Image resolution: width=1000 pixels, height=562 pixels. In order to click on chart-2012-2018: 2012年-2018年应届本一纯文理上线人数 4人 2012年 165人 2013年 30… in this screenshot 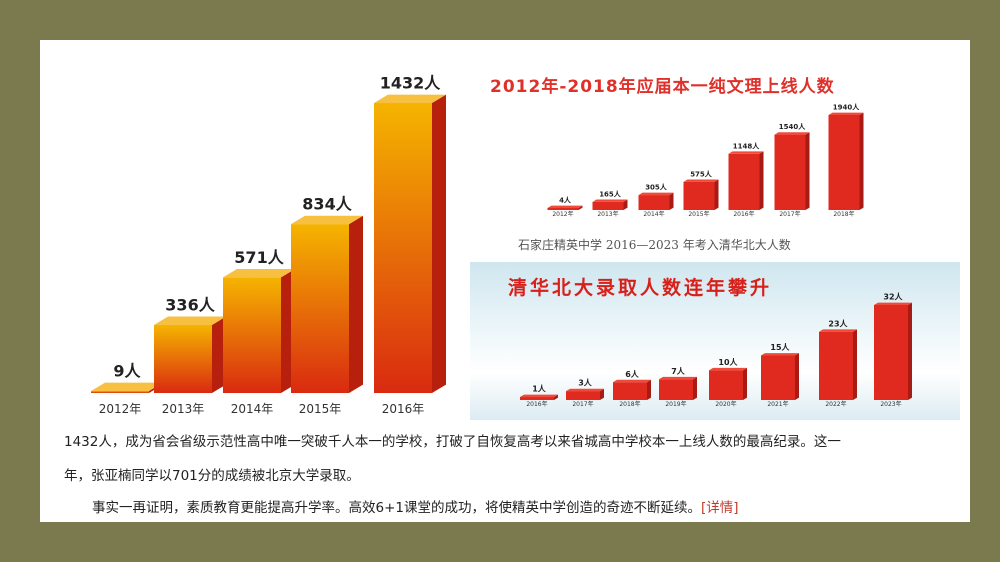, I will do `click(677, 147)`.